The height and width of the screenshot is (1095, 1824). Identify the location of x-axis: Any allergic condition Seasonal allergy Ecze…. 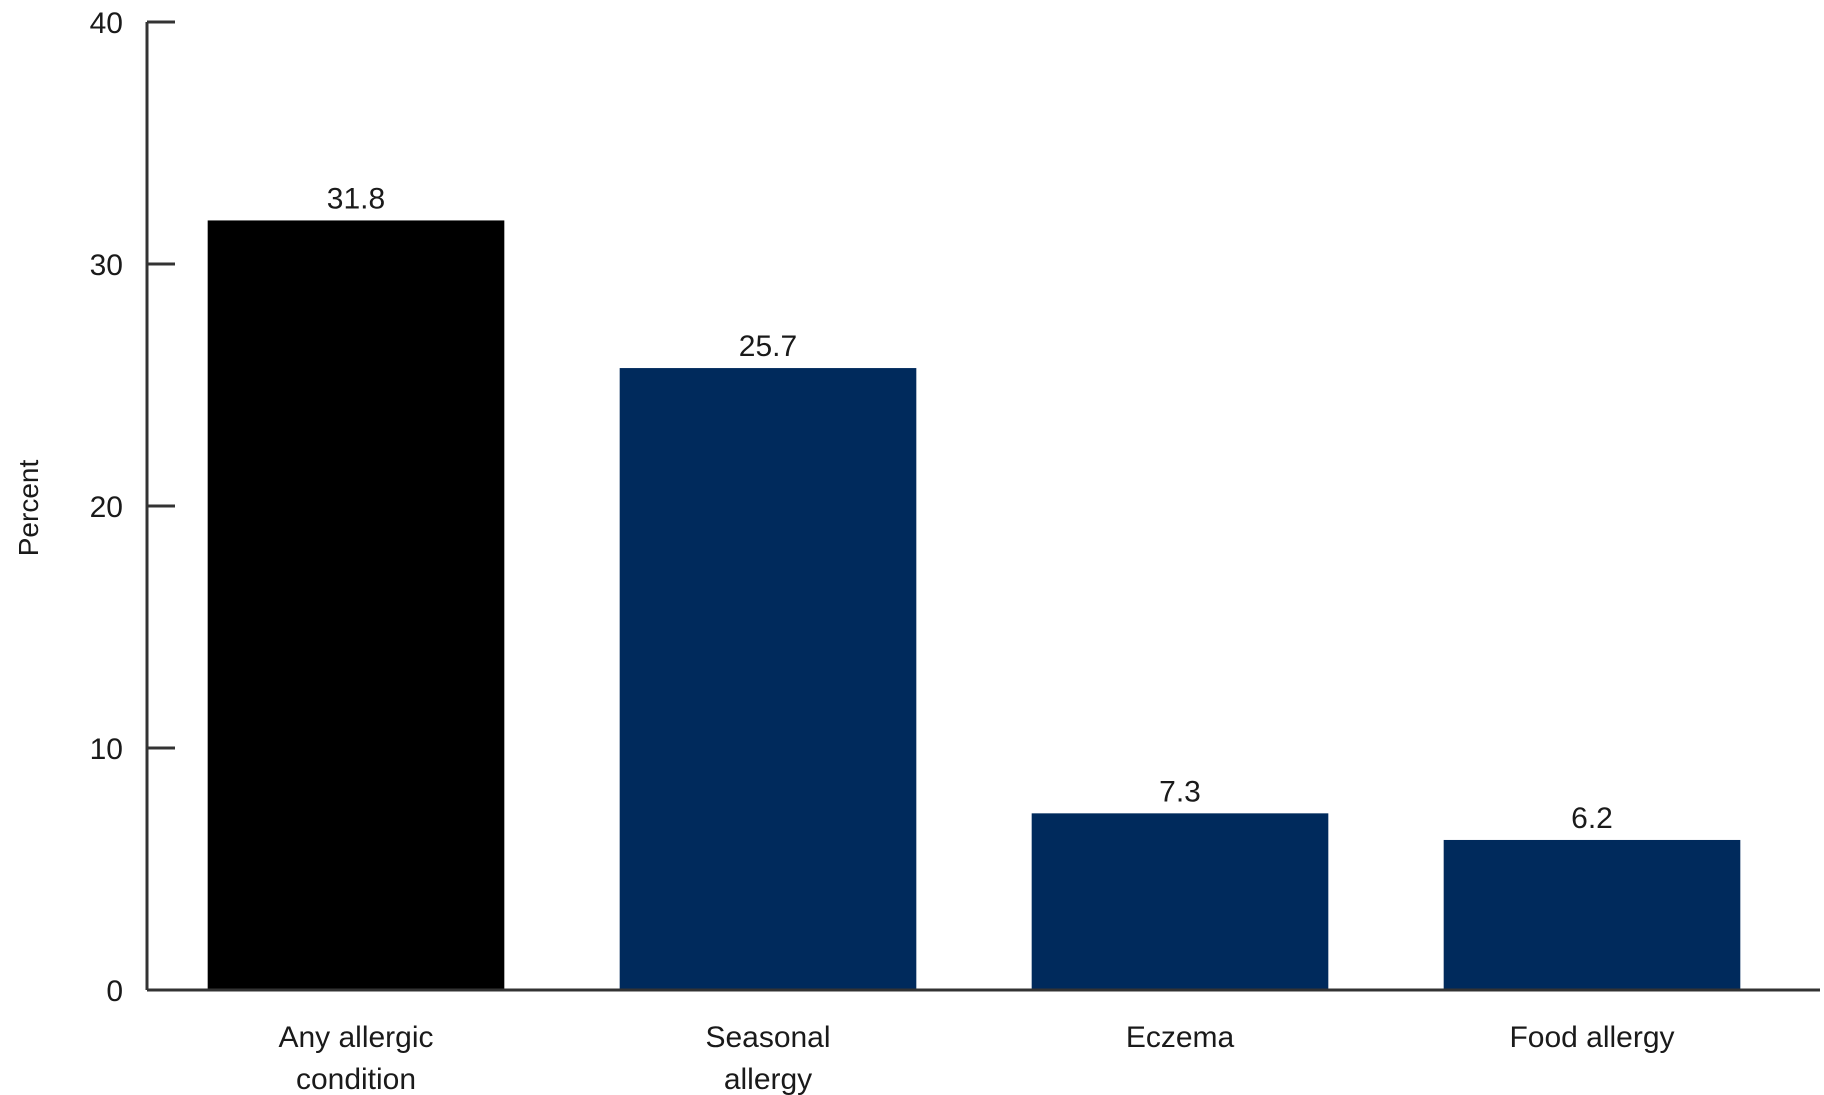
(983, 1041).